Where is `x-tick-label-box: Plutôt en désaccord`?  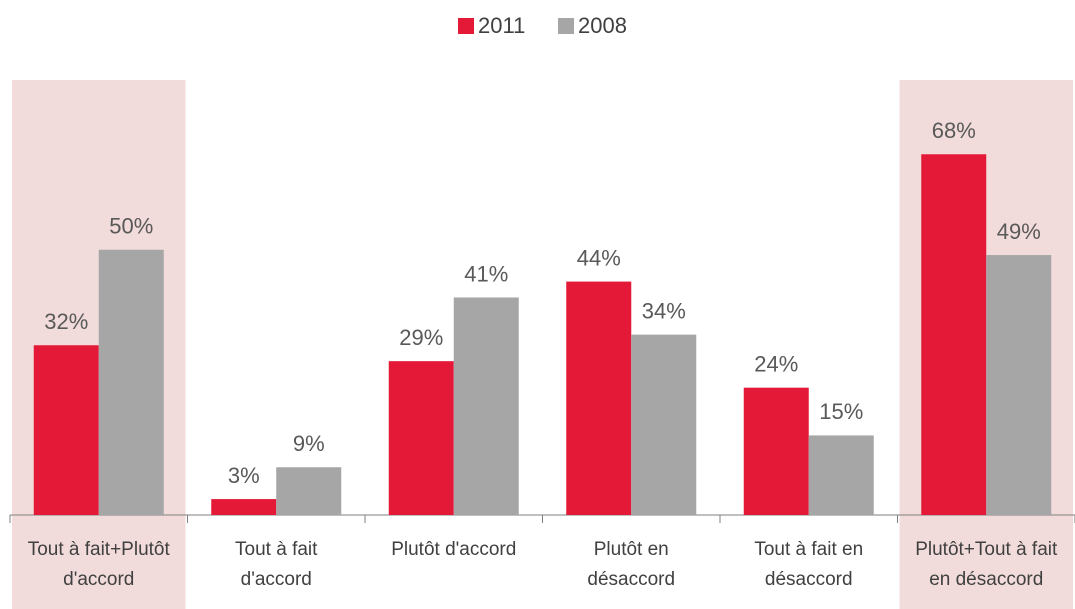
x-tick-label-box: Plutôt en désaccord is located at coordinates (631, 564).